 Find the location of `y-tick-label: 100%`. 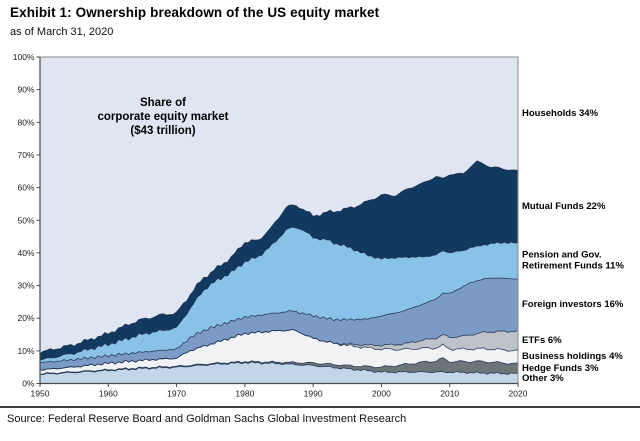

y-tick-label: 100% is located at coordinates (24, 57).